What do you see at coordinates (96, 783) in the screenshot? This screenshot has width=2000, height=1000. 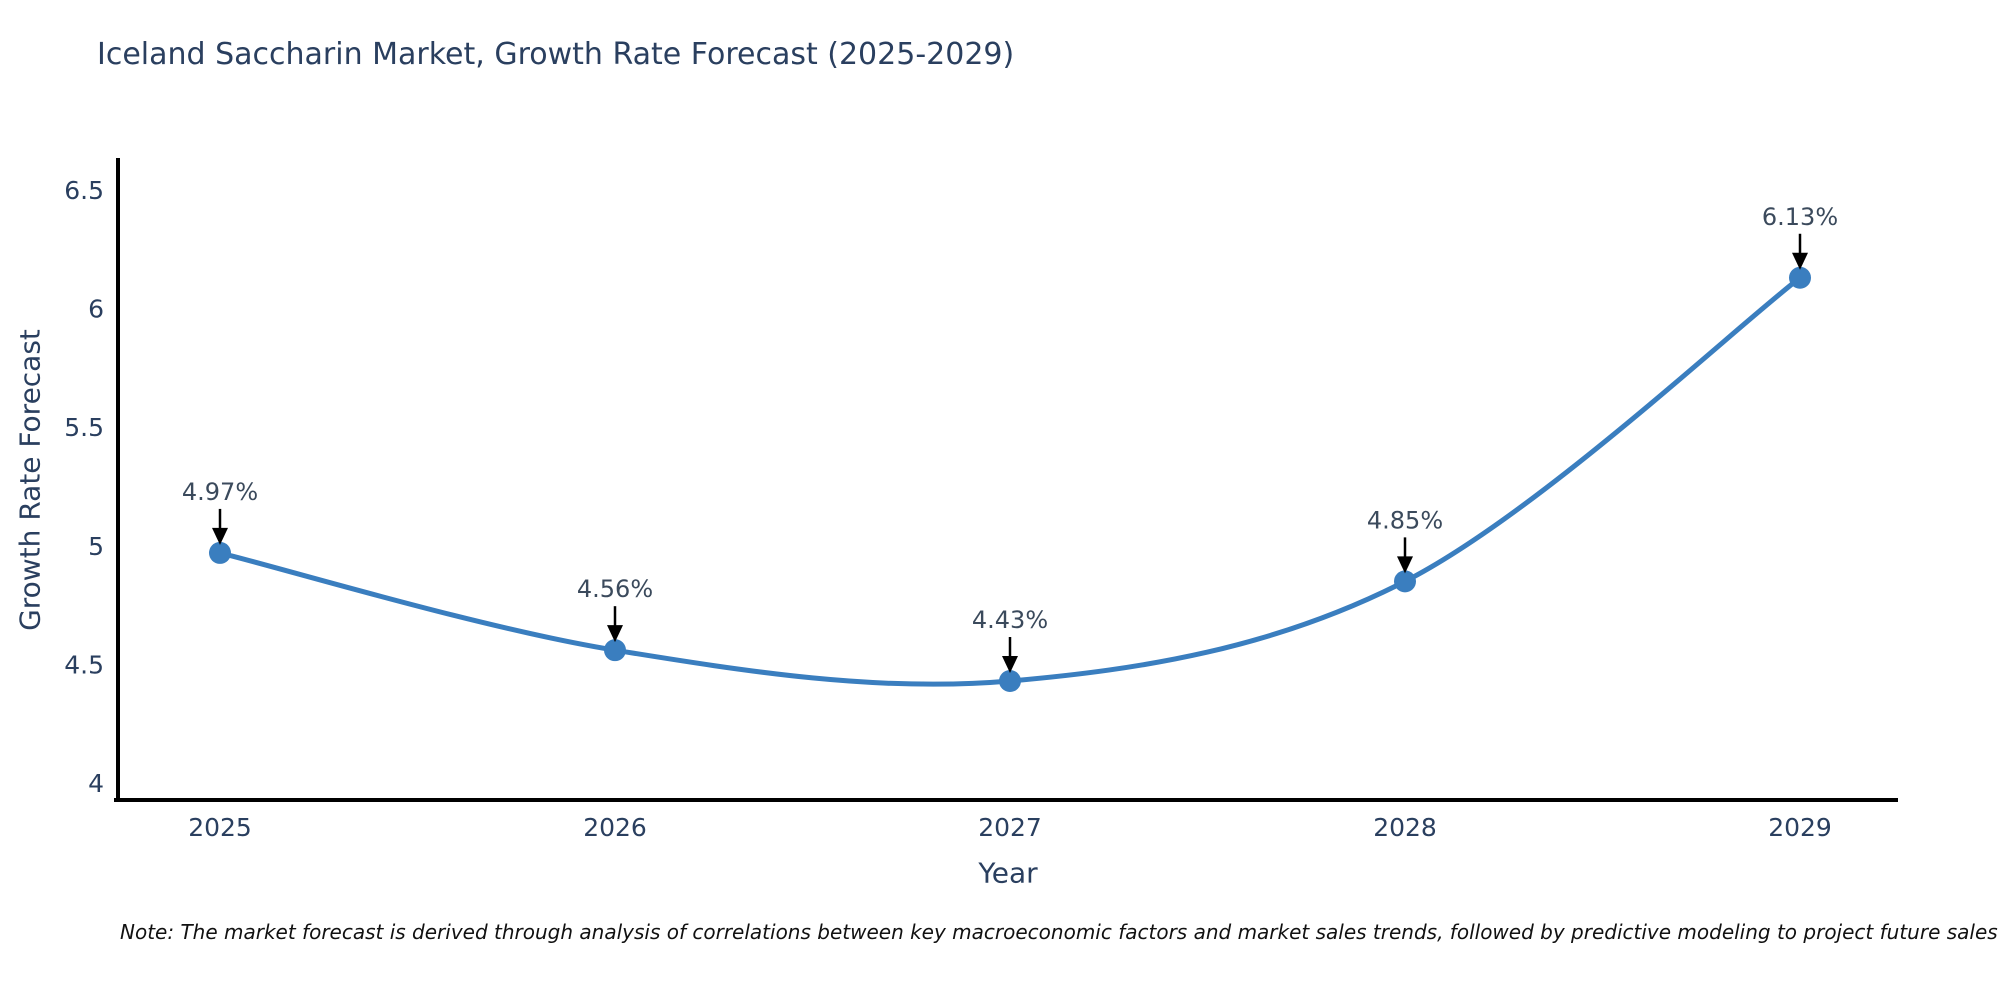 I see `y-tick-label: 4` at bounding box center [96, 783].